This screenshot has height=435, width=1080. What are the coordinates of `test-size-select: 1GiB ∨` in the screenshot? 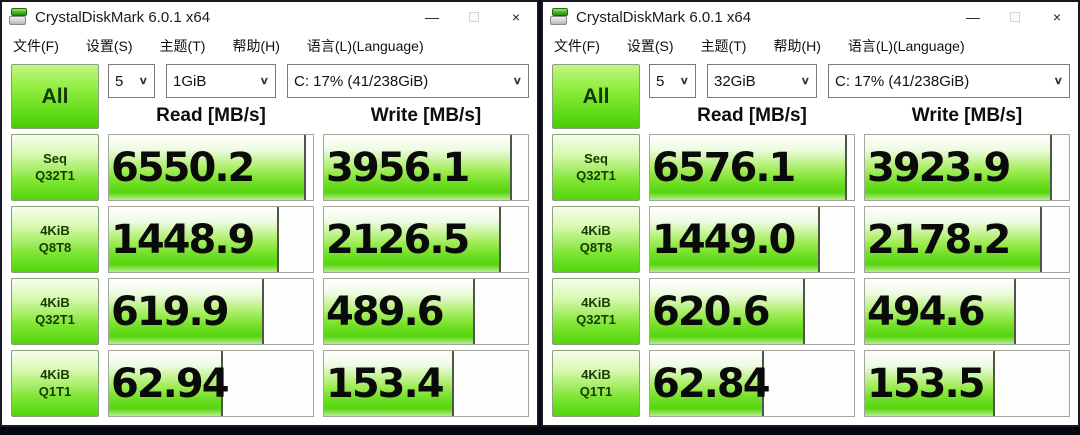 It's located at (221, 81).